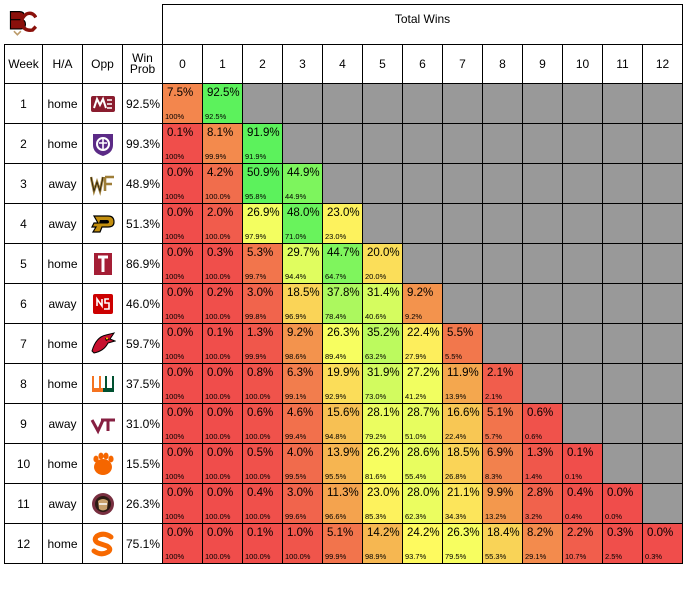 The height and width of the screenshot is (615, 690). Describe the element at coordinates (343, 293) in the screenshot. I see `probability-value: 37.8%` at that location.